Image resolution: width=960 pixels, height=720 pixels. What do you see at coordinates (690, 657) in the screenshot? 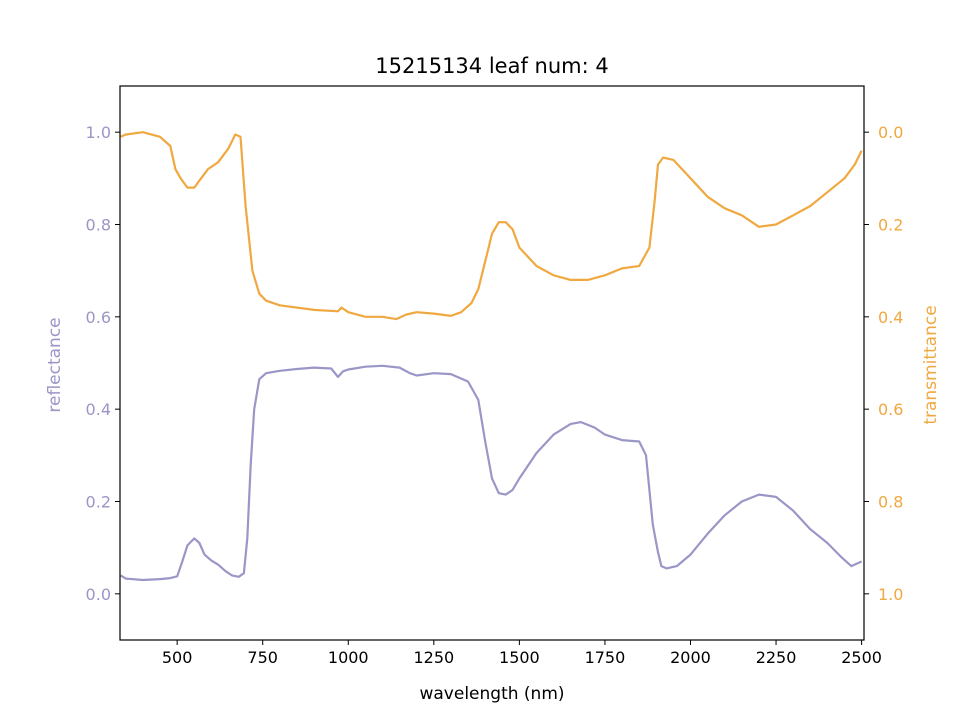
I see `x-tick-label: 2000` at bounding box center [690, 657].